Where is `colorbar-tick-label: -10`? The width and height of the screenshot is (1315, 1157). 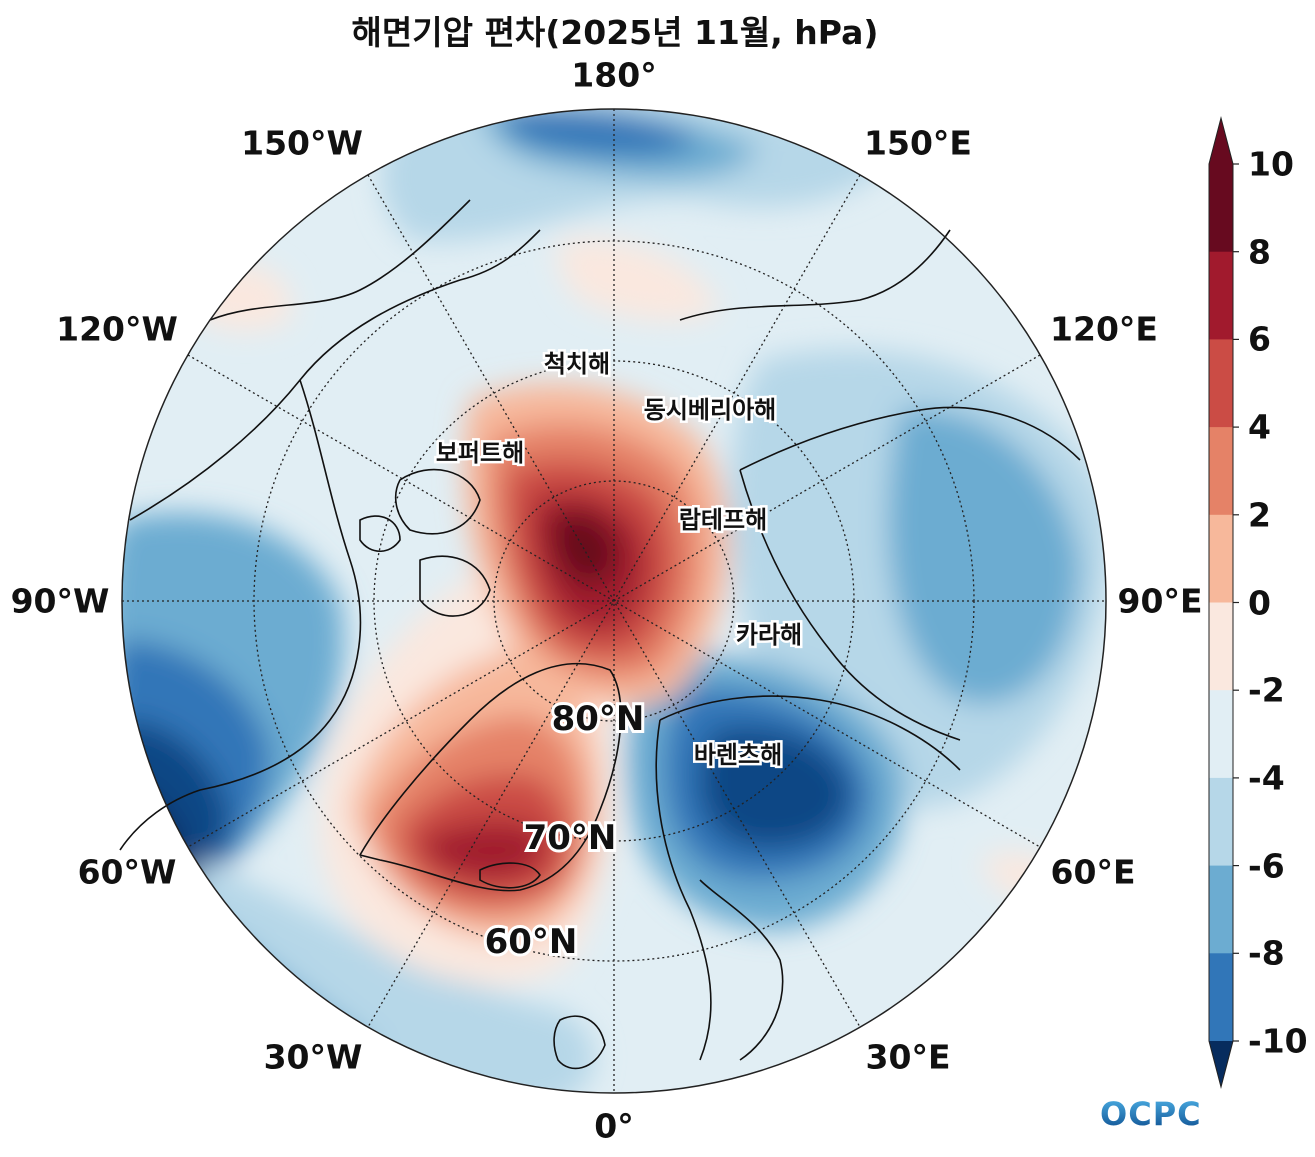
colorbar-tick-label: -10 is located at coordinates (1278, 1041).